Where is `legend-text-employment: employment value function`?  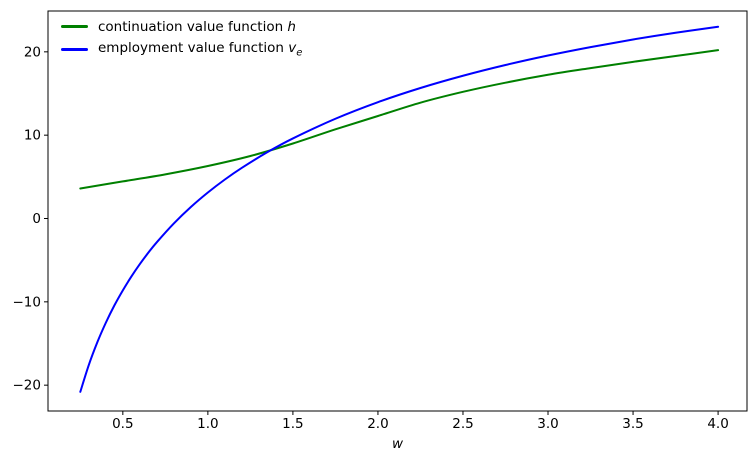
legend-text-employment: employment value function is located at coordinates (193, 48).